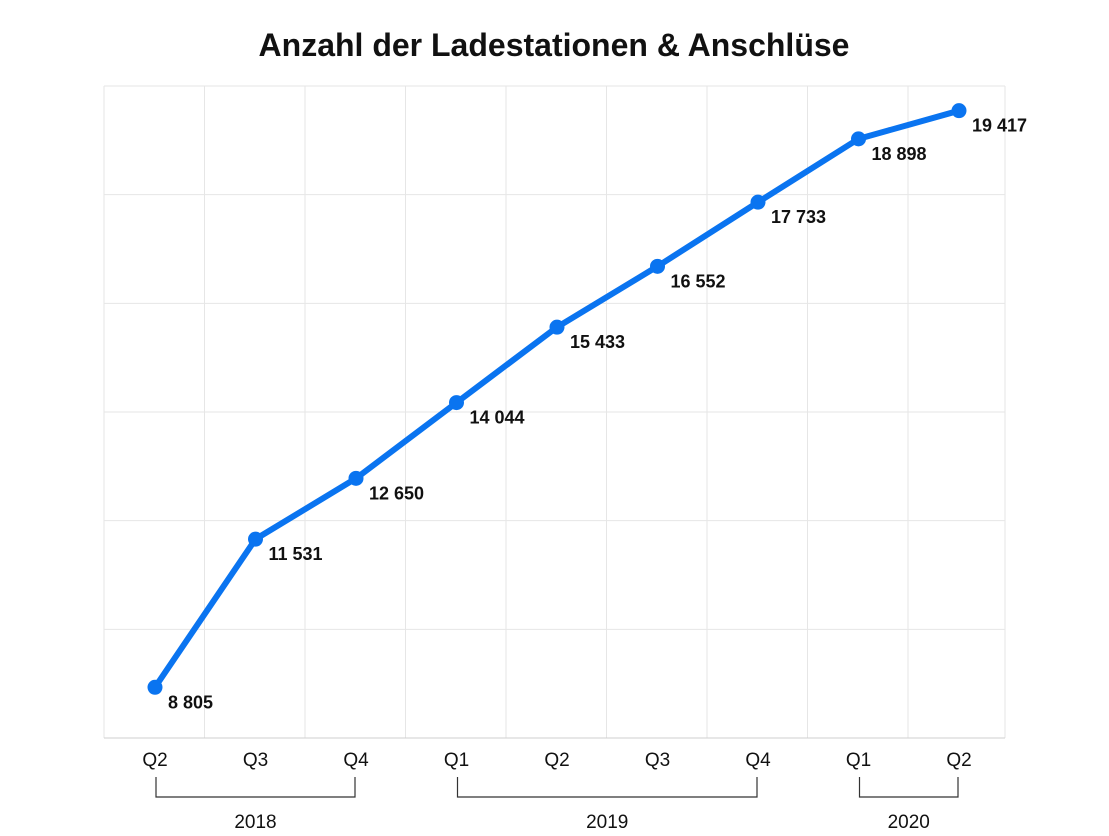 The width and height of the screenshot is (1109, 836). Describe the element at coordinates (597, 342) in the screenshot. I see `data-label: 15 433` at that location.